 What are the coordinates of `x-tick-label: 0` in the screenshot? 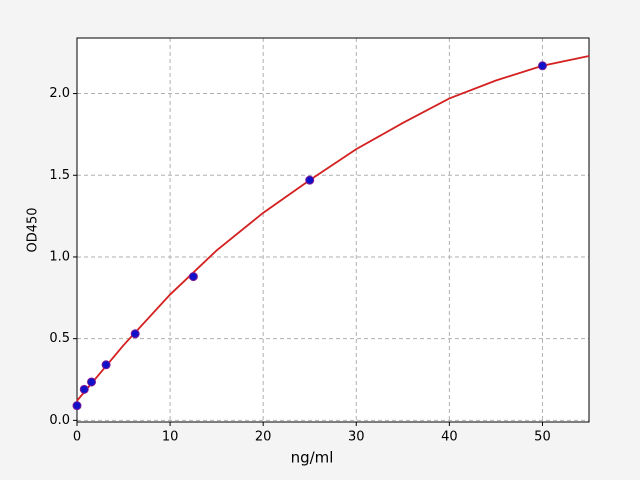 It's located at (77, 437).